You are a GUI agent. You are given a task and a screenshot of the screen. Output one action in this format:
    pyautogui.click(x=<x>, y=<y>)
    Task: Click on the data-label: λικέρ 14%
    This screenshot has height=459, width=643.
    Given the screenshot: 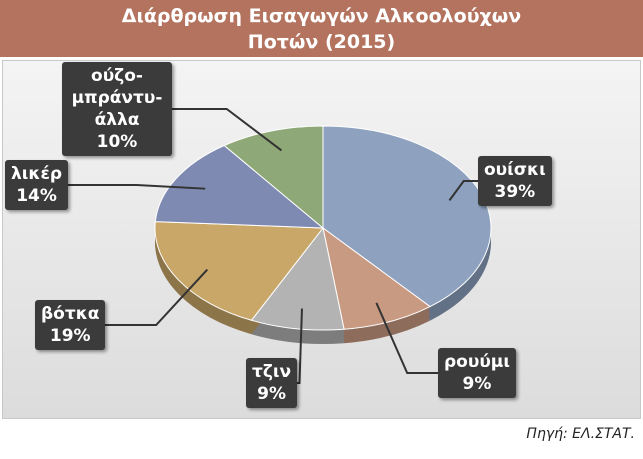 What is the action you would take?
    pyautogui.click(x=37, y=185)
    